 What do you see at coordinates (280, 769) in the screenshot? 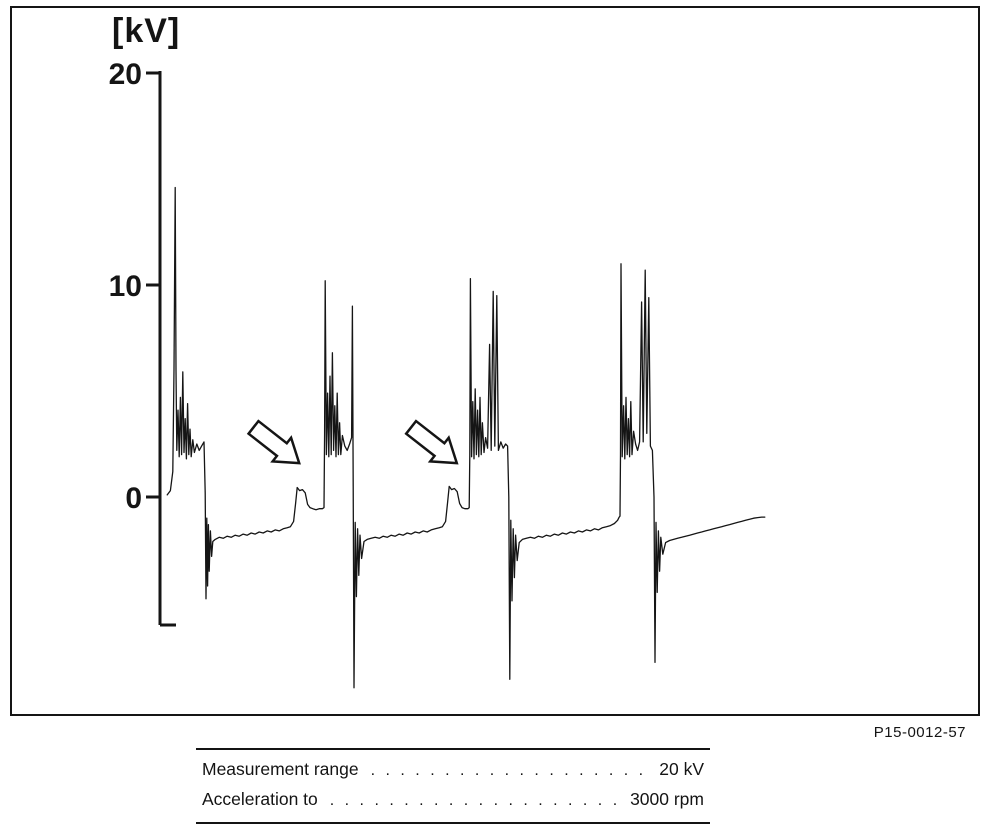
I see `caption-label: Measurement range` at bounding box center [280, 769].